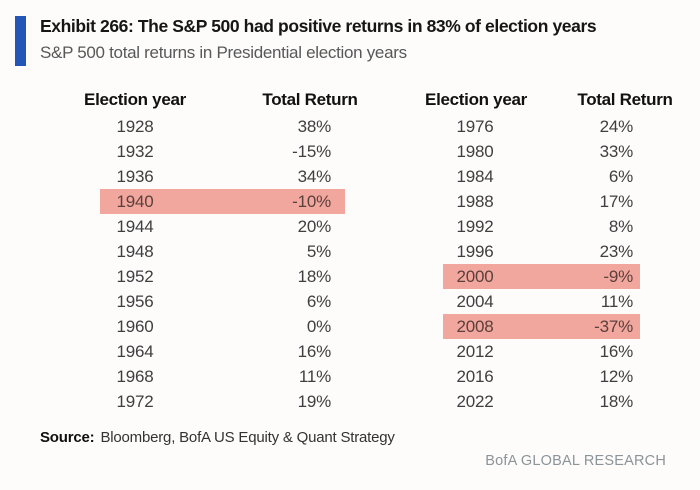 Image resolution: width=700 pixels, height=490 pixels. What do you see at coordinates (222, 176) in the screenshot?
I see `table-row: 1936 34%` at bounding box center [222, 176].